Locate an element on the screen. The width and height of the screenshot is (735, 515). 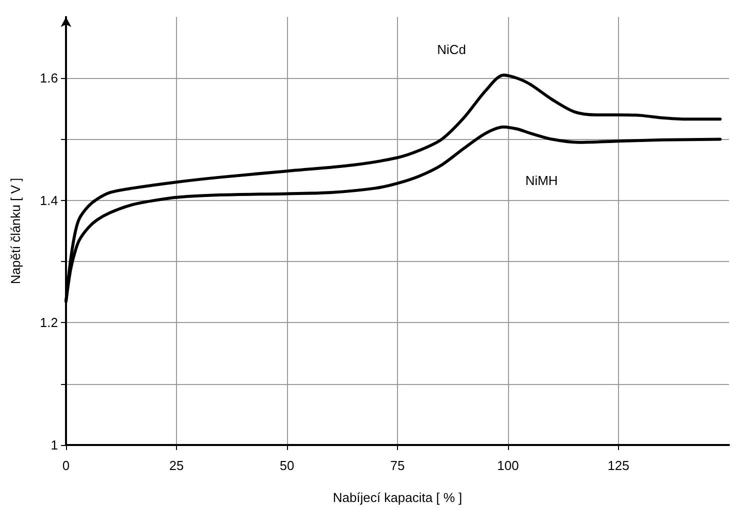
text: NiMH is located at coordinates (541, 180).